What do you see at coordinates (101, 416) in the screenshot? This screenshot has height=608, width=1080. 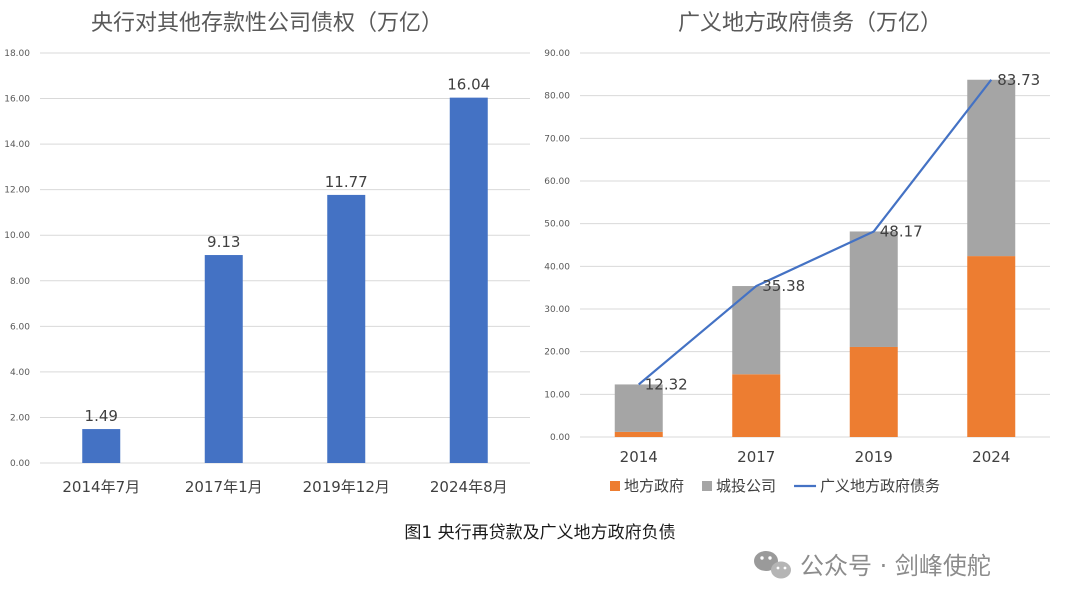 I see `chart1-data-label: 1.49` at bounding box center [101, 416].